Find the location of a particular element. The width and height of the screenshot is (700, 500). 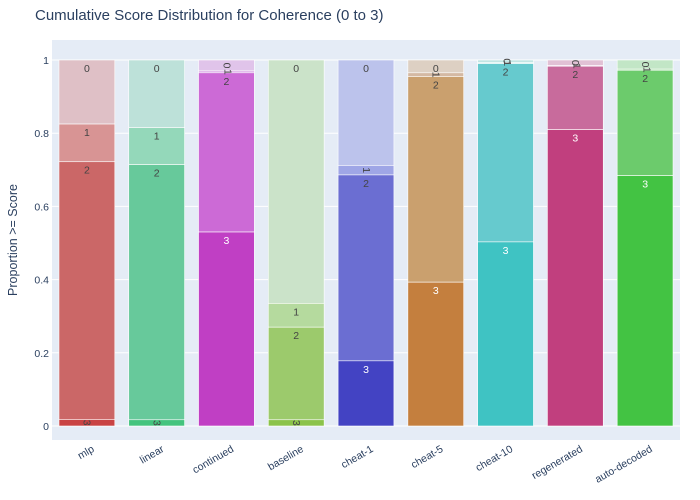

bar-group-regenerated: 012 3 is located at coordinates (575, 243).